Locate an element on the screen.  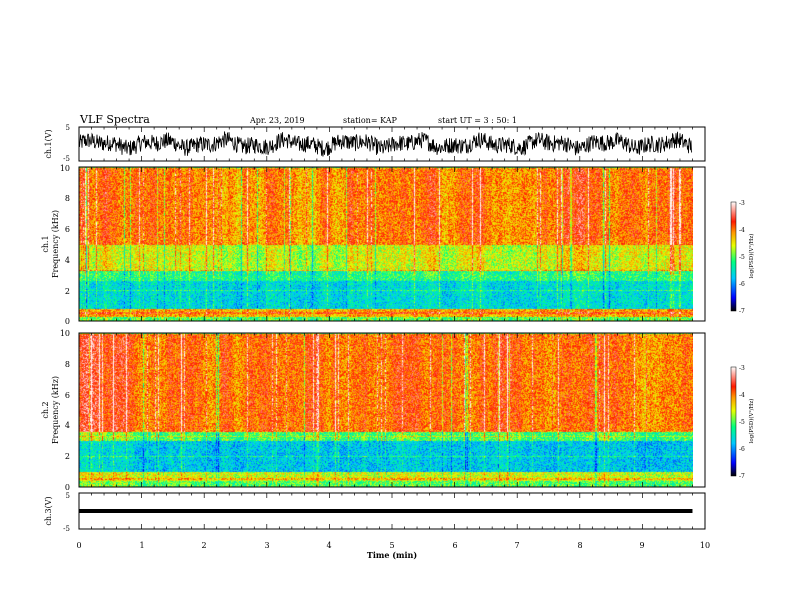
xtick-7: 7 is located at coordinates (516, 545).